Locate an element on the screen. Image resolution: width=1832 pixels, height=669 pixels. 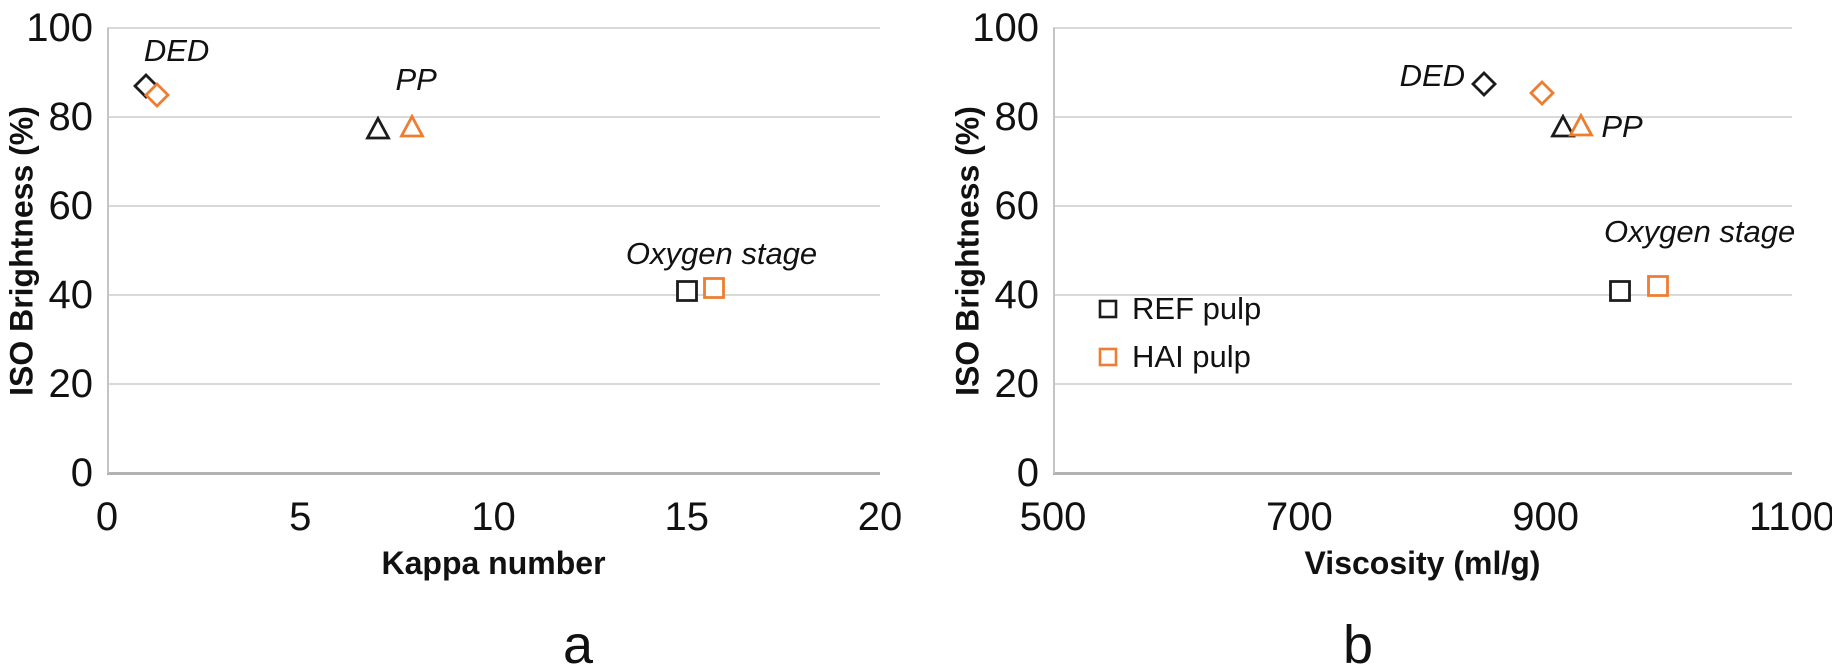
x-tick-label-10: 10 is located at coordinates (493, 517).